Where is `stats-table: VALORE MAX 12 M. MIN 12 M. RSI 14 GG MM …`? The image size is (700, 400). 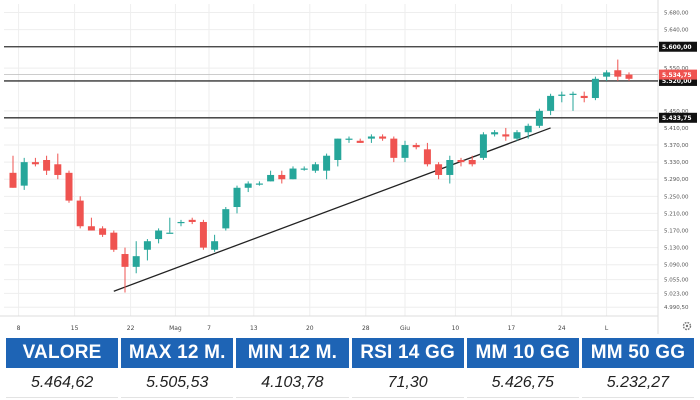
stats-table: VALORE MAX 12 M. MIN 12 M. RSI 14 GG MM … is located at coordinates (350, 368).